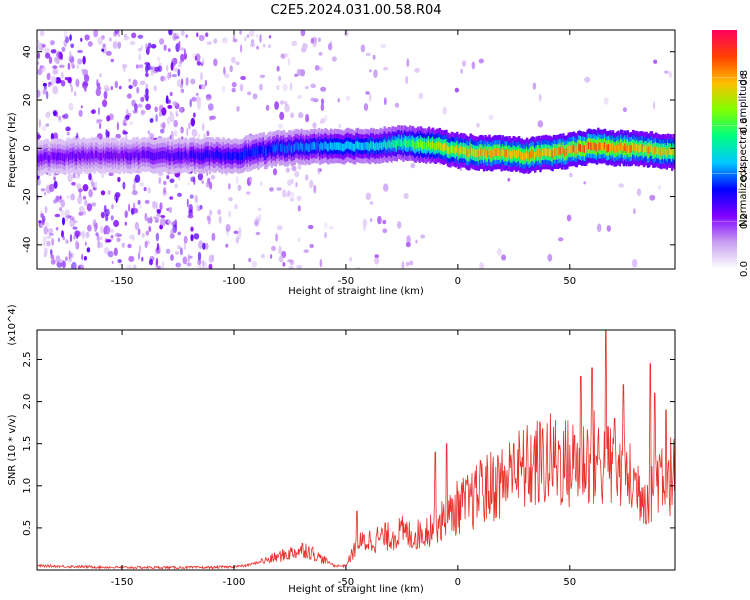  Describe the element at coordinates (458, 281) in the screenshot. I see `heatmap-x-tick-label: 0` at that location.